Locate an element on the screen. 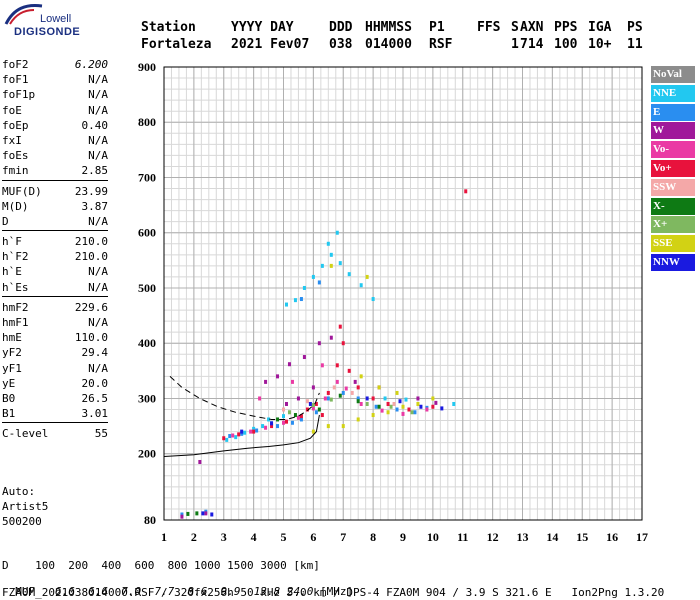 The width and height of the screenshot is (700, 600). header-cell: Fortaleza is located at coordinates (176, 44).